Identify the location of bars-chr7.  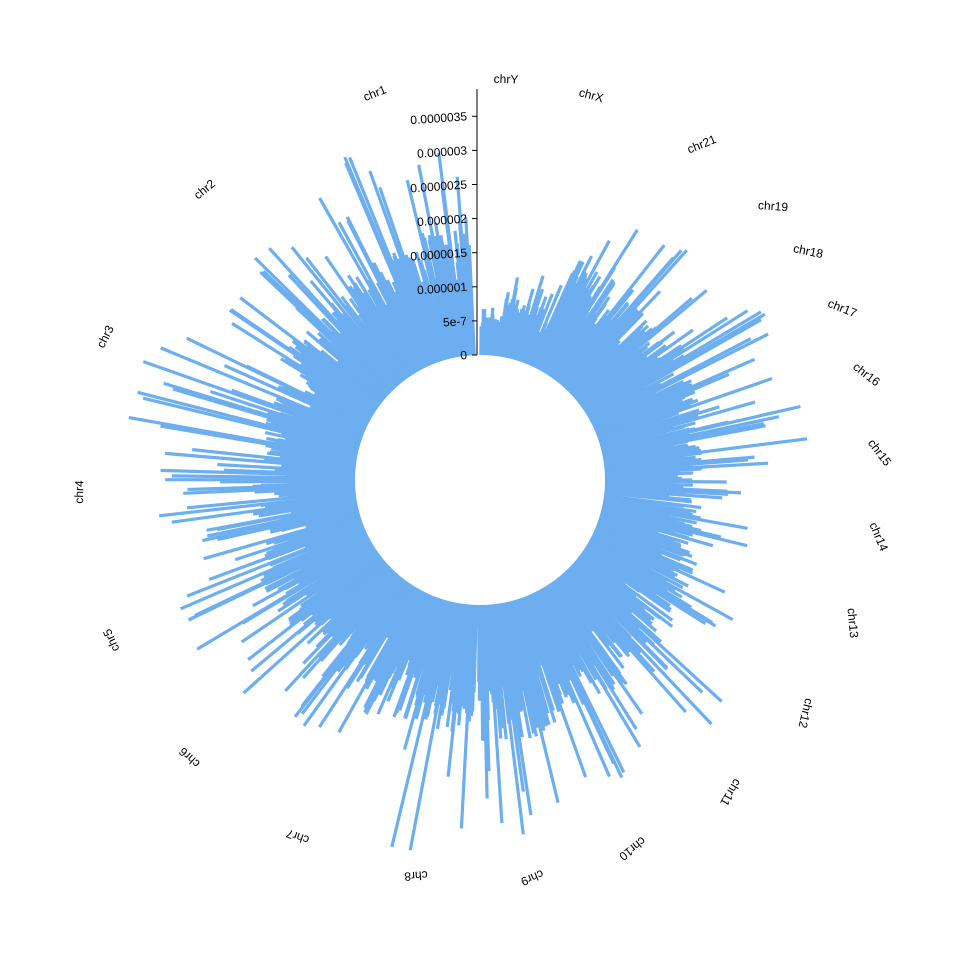
(360, 650).